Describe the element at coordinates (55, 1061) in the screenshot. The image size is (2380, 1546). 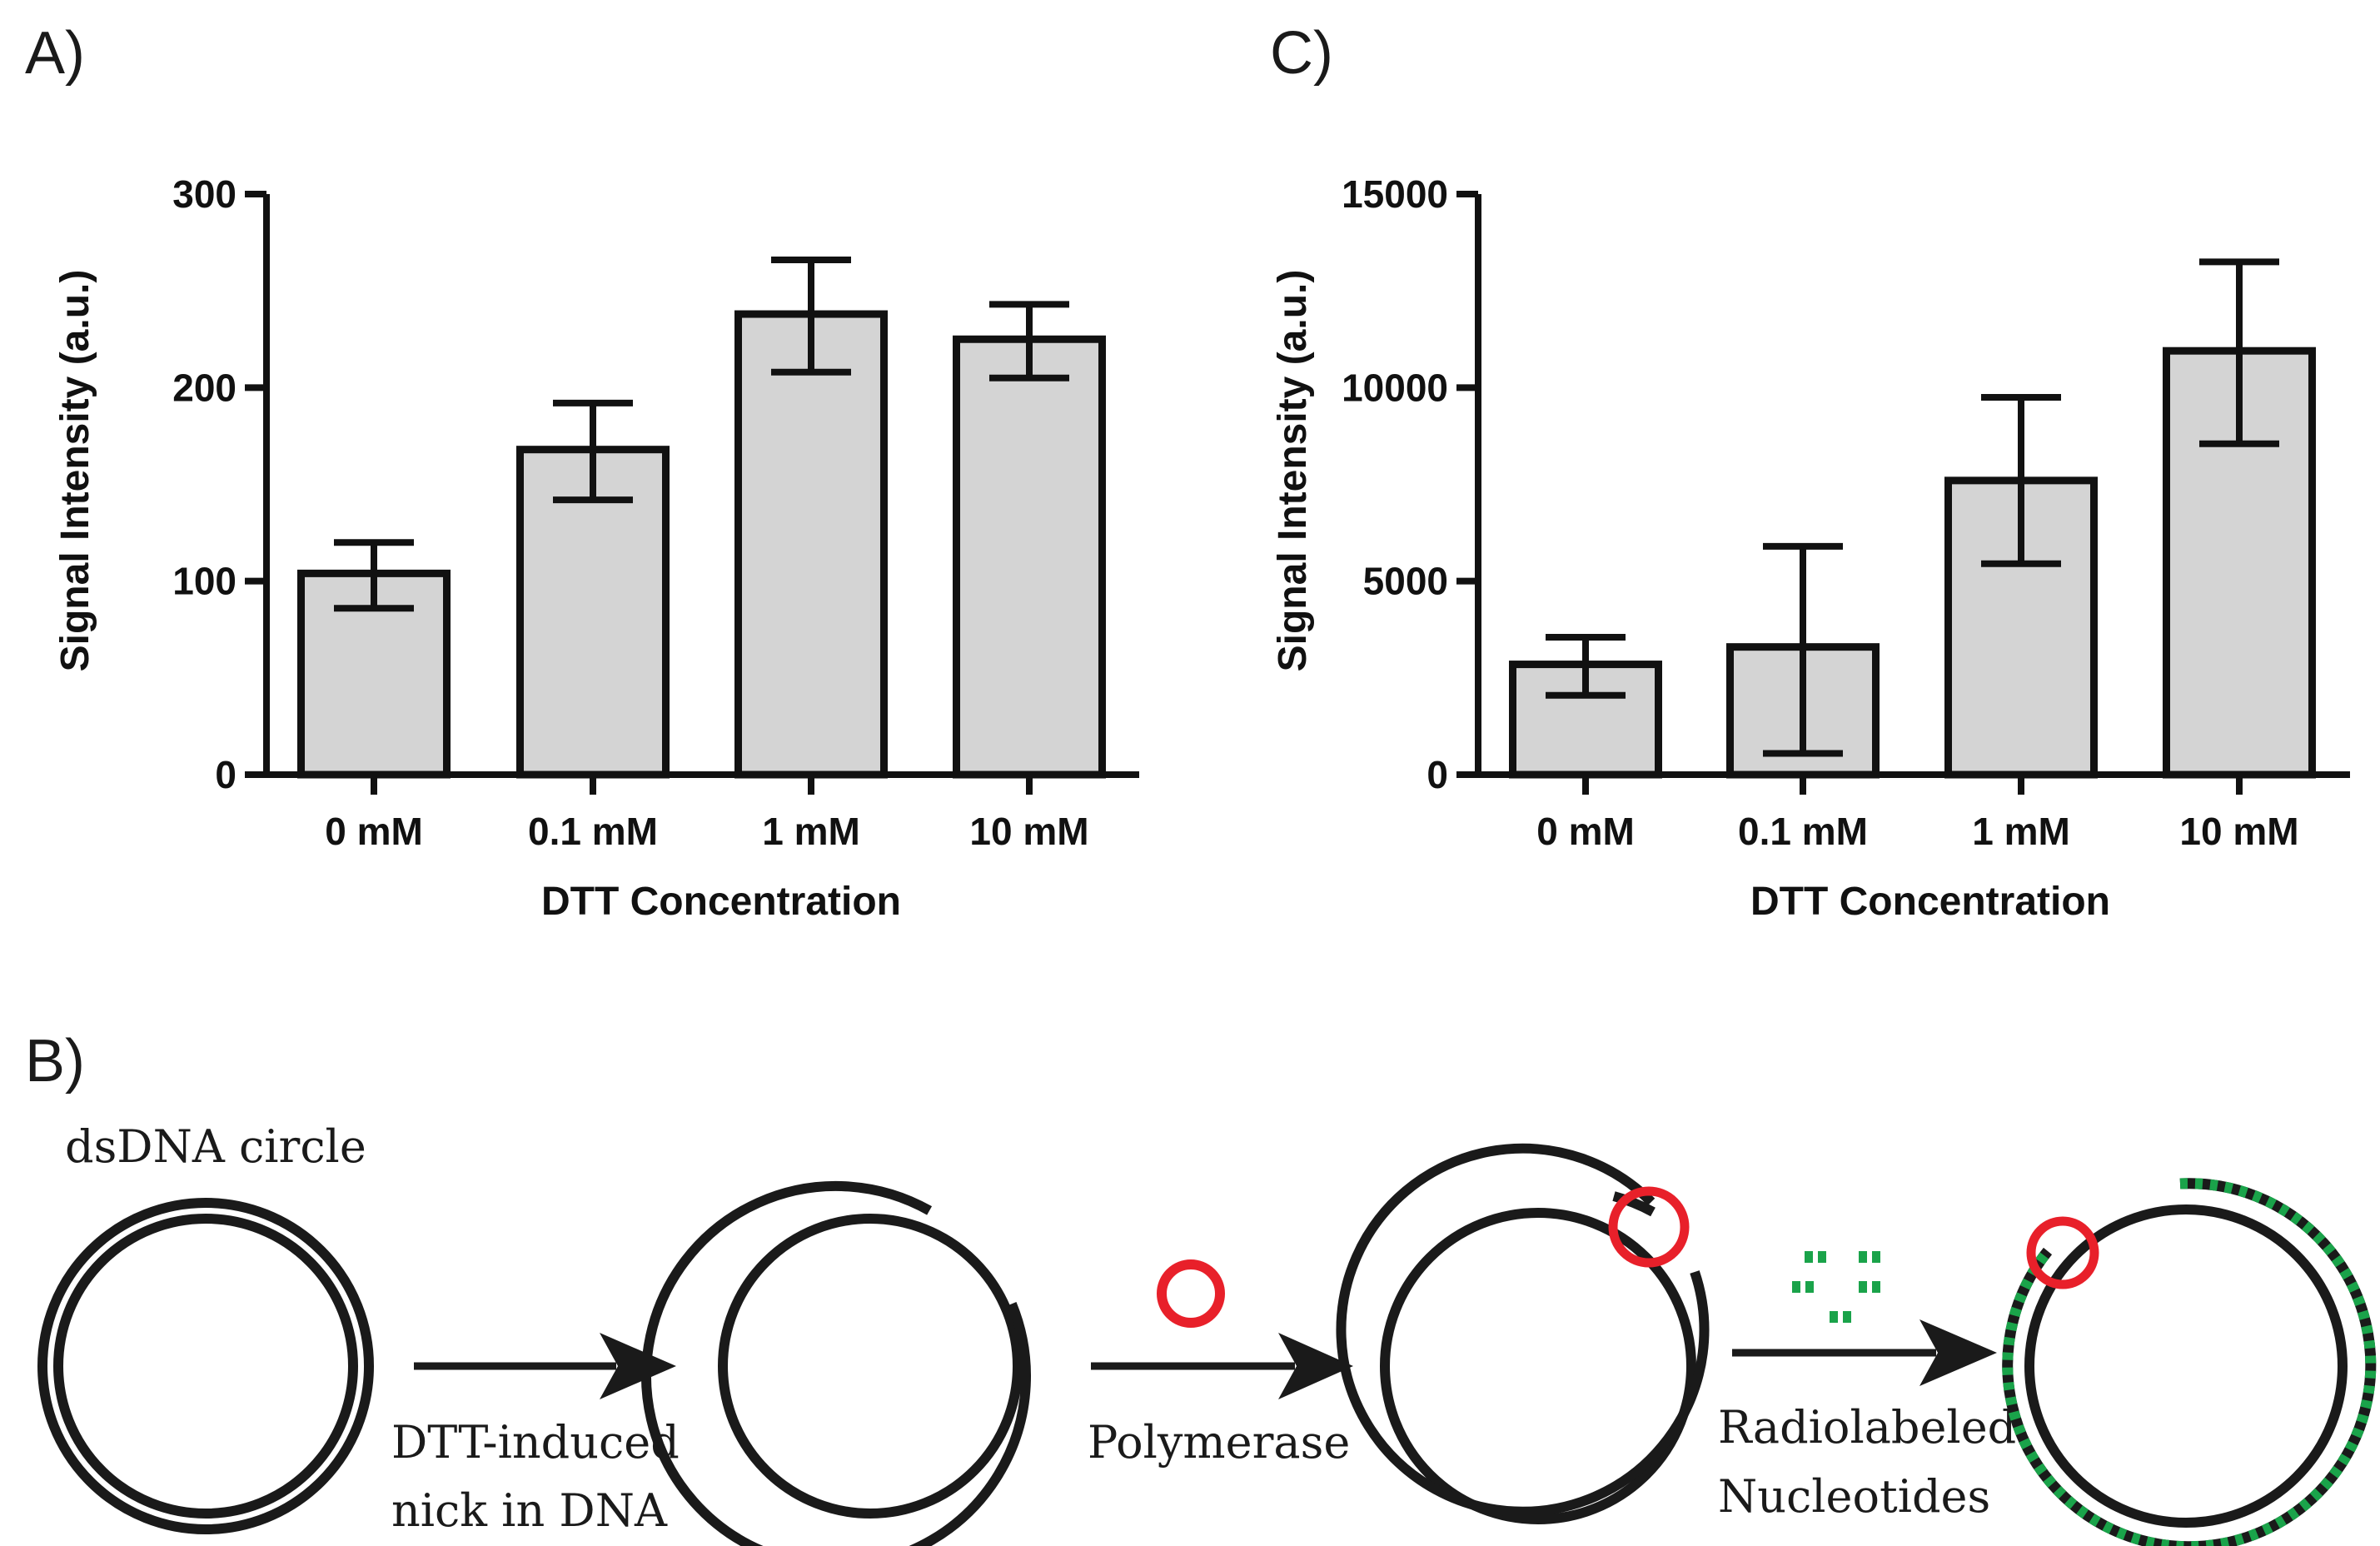
I see `panel-label-b: B)` at that location.